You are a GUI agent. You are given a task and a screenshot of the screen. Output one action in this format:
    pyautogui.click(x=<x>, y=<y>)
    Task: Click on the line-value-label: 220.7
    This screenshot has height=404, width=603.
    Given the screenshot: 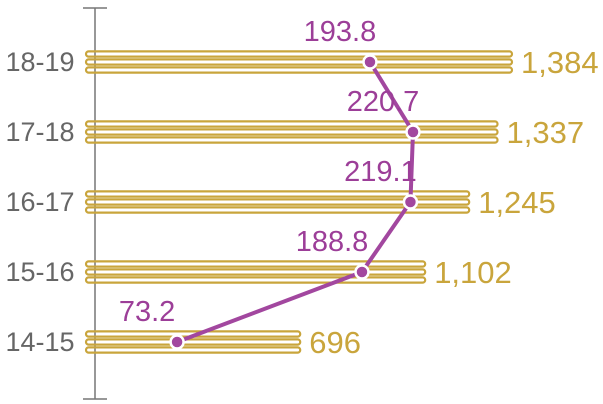 What is the action you would take?
    pyautogui.click(x=383, y=102)
    